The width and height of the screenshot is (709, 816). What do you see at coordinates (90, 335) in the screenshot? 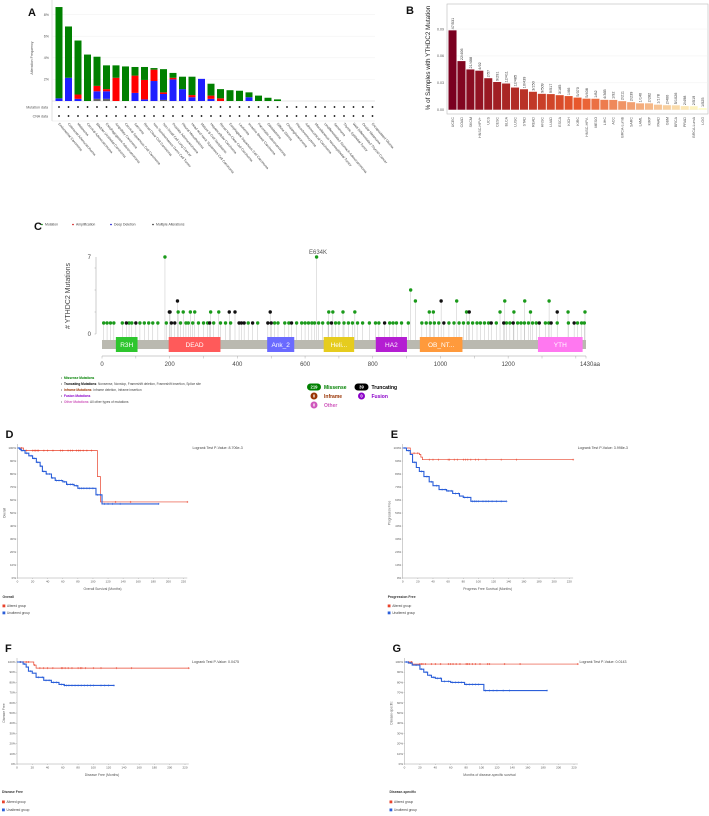
I see `y-tick-label: 0` at bounding box center [90, 335].